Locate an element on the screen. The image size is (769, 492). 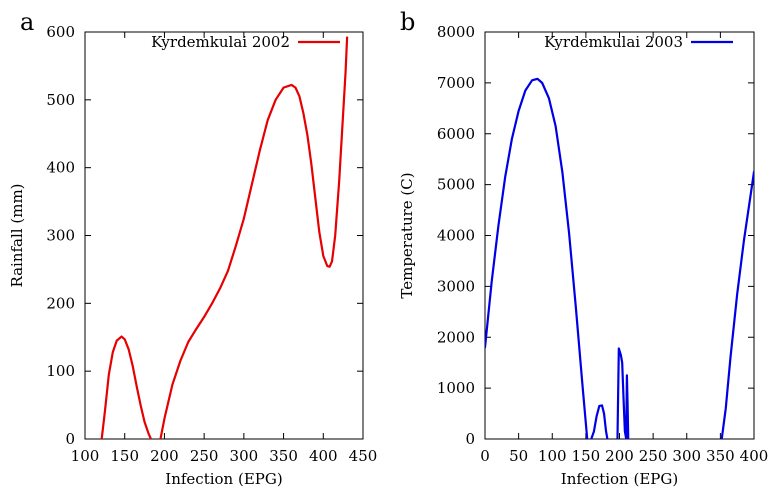
y-tick-label: 500 is located at coordinates (60, 100).